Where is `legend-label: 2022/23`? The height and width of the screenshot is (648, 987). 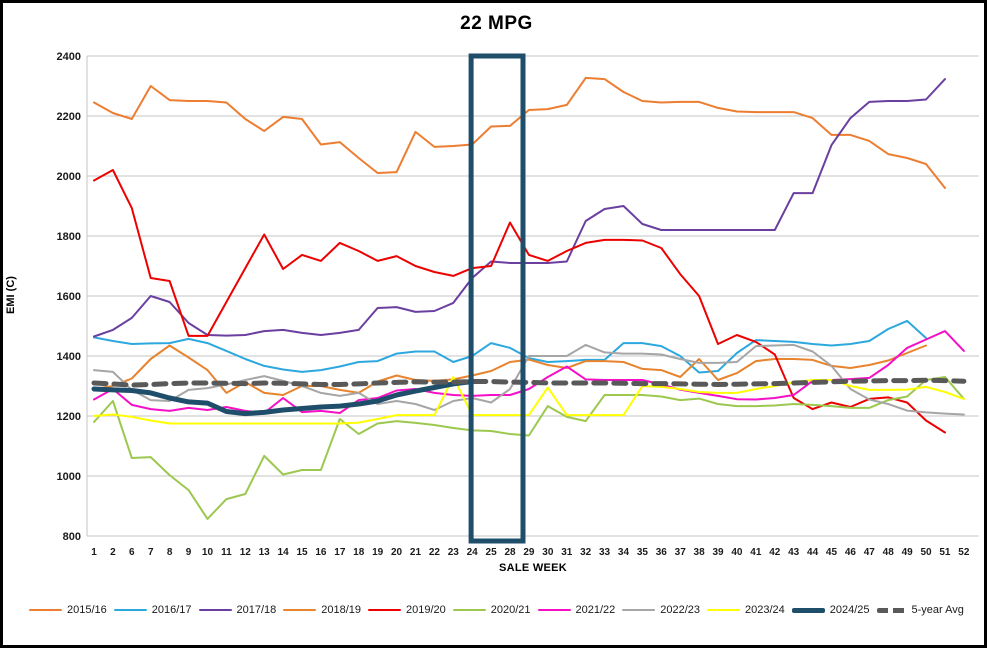
legend-label: 2022/23 is located at coordinates (680, 610).